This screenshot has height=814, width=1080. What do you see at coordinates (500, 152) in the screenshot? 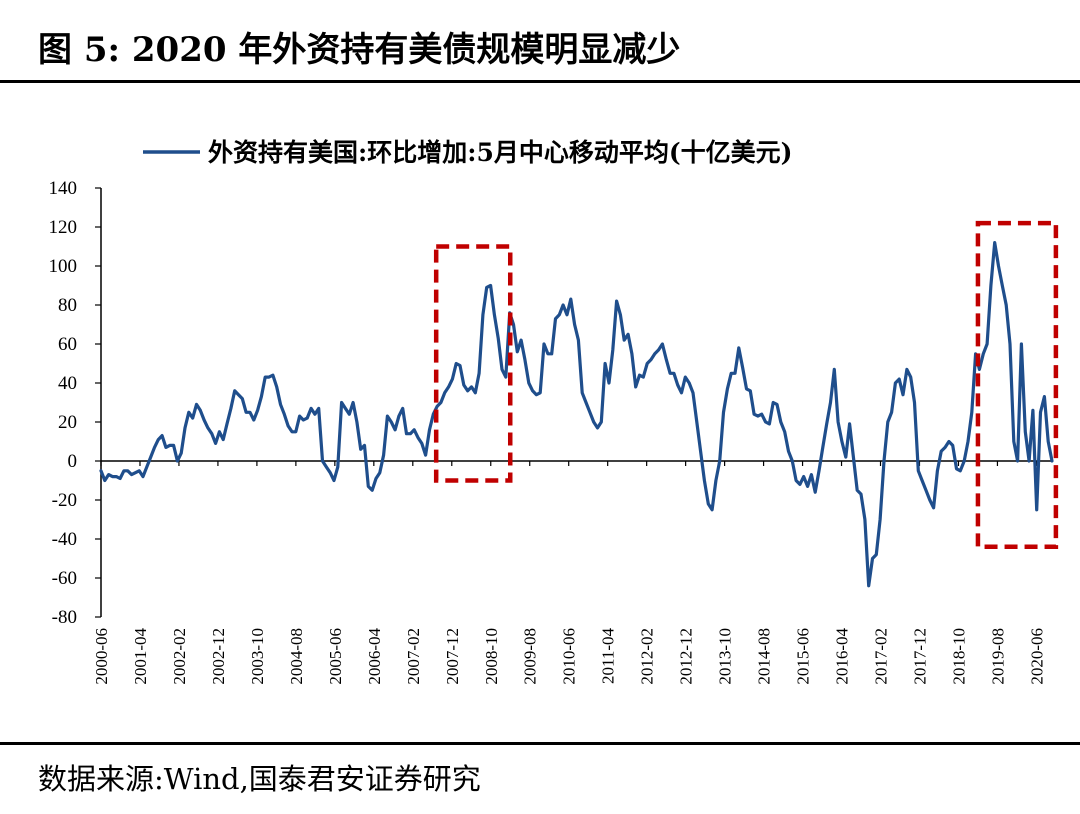
I see `legend-label: 外资持有美国:环比增加:5月中心移动平均(十亿美元)` at bounding box center [500, 152].